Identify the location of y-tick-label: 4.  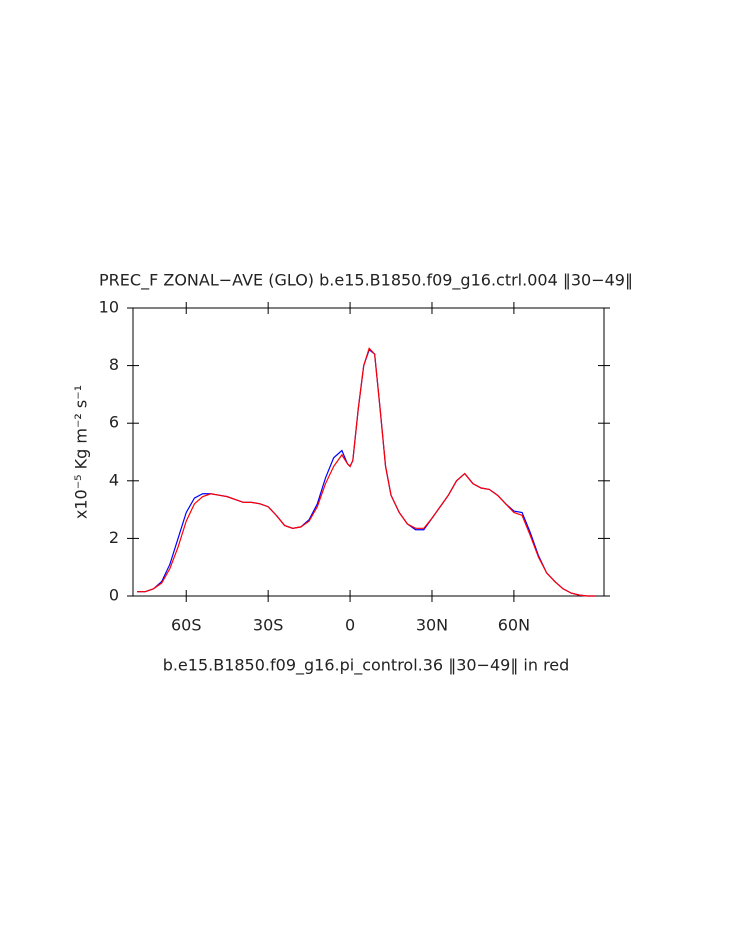
(114, 479).